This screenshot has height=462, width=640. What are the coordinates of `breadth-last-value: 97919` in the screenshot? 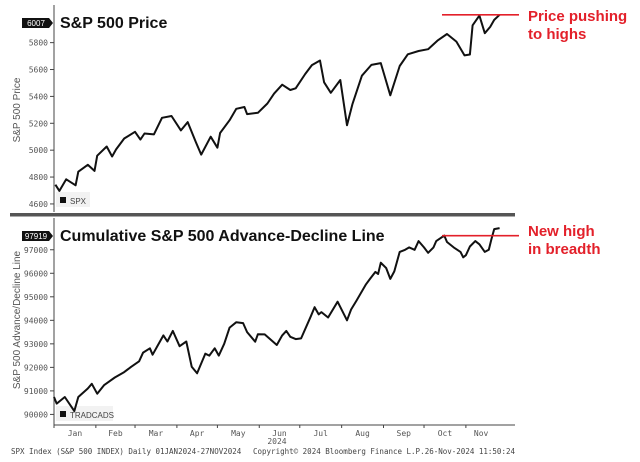 It's located at (36, 236).